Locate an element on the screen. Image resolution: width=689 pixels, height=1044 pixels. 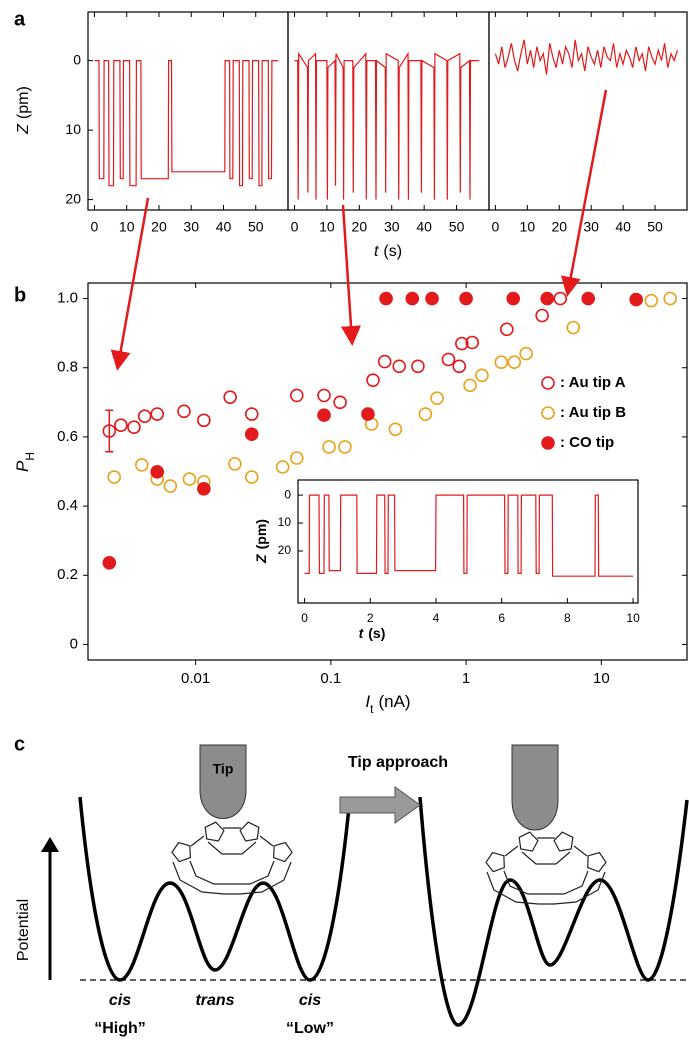
axis-label: It (nA) is located at coordinates (387, 704).